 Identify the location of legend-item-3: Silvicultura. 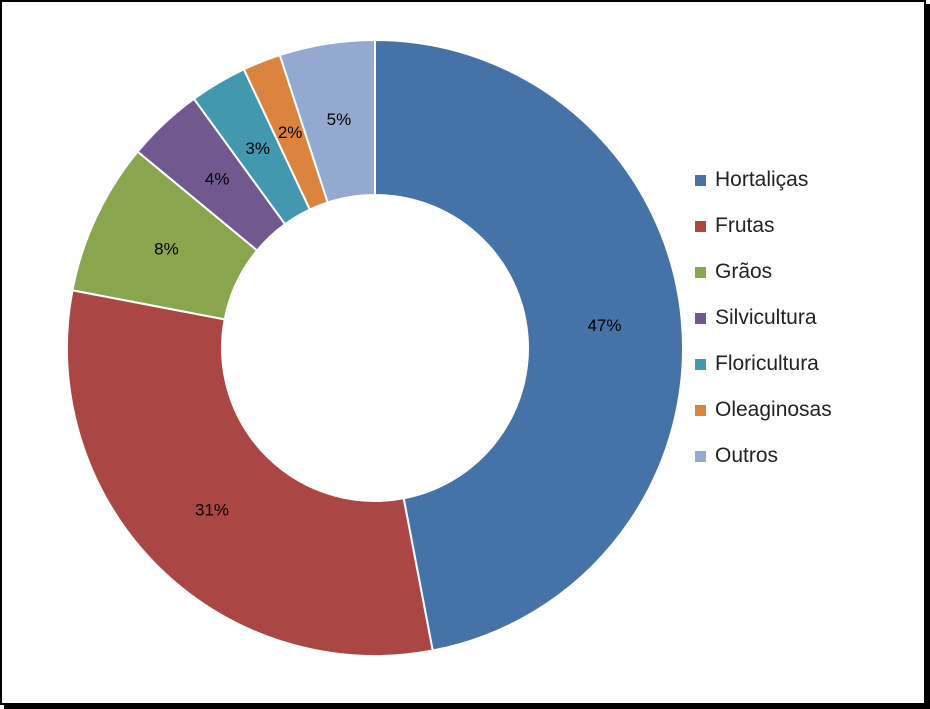
(795, 318).